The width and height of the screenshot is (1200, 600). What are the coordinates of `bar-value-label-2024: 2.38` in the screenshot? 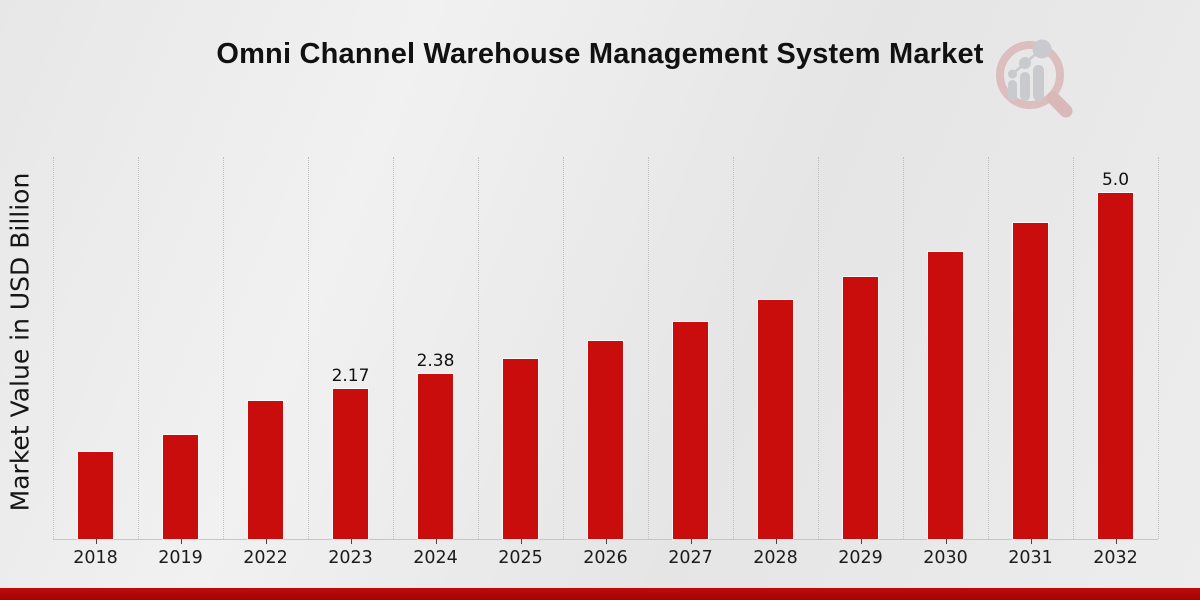 It's located at (435, 361).